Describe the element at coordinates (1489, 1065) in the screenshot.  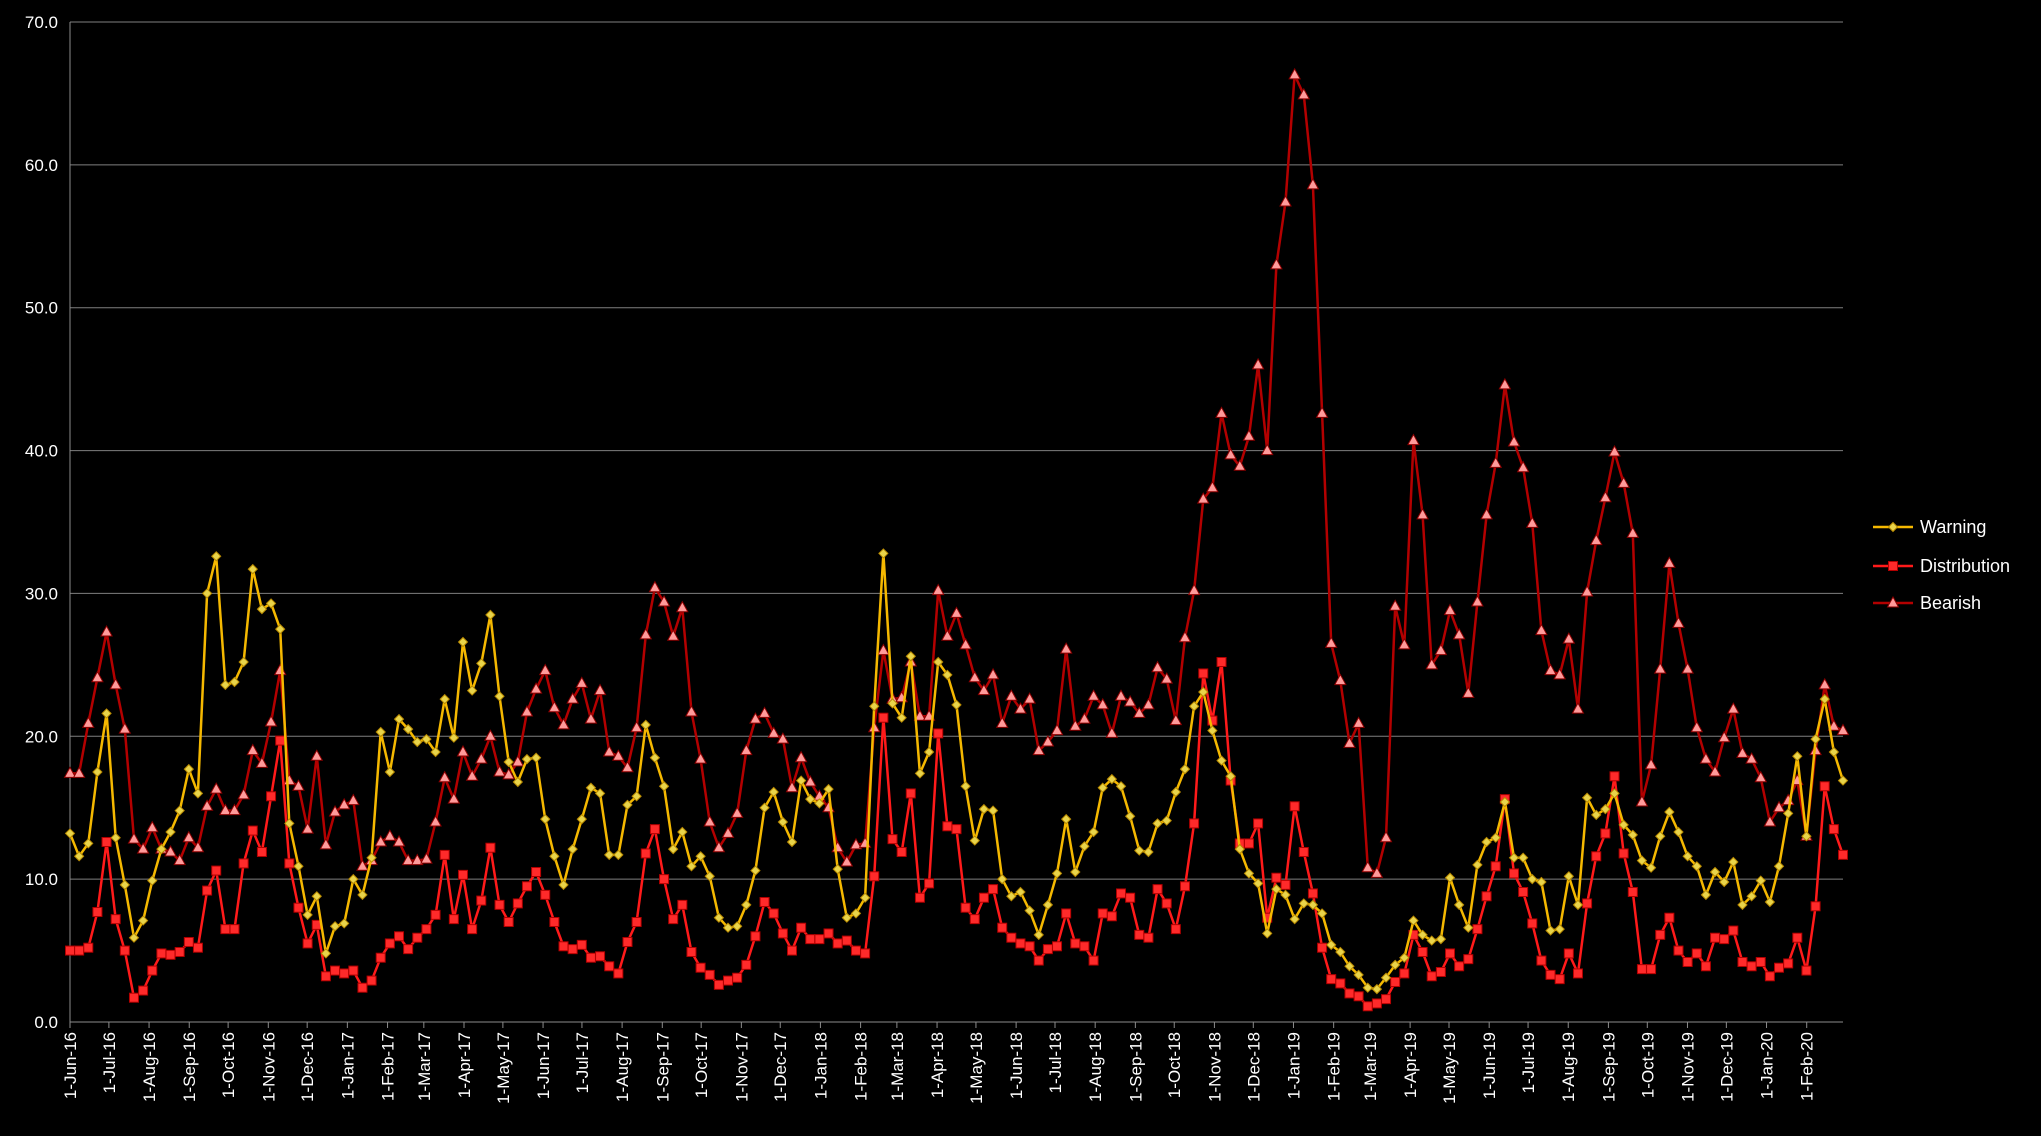
I see `x-tick-label: 1-Jun-19` at that location.